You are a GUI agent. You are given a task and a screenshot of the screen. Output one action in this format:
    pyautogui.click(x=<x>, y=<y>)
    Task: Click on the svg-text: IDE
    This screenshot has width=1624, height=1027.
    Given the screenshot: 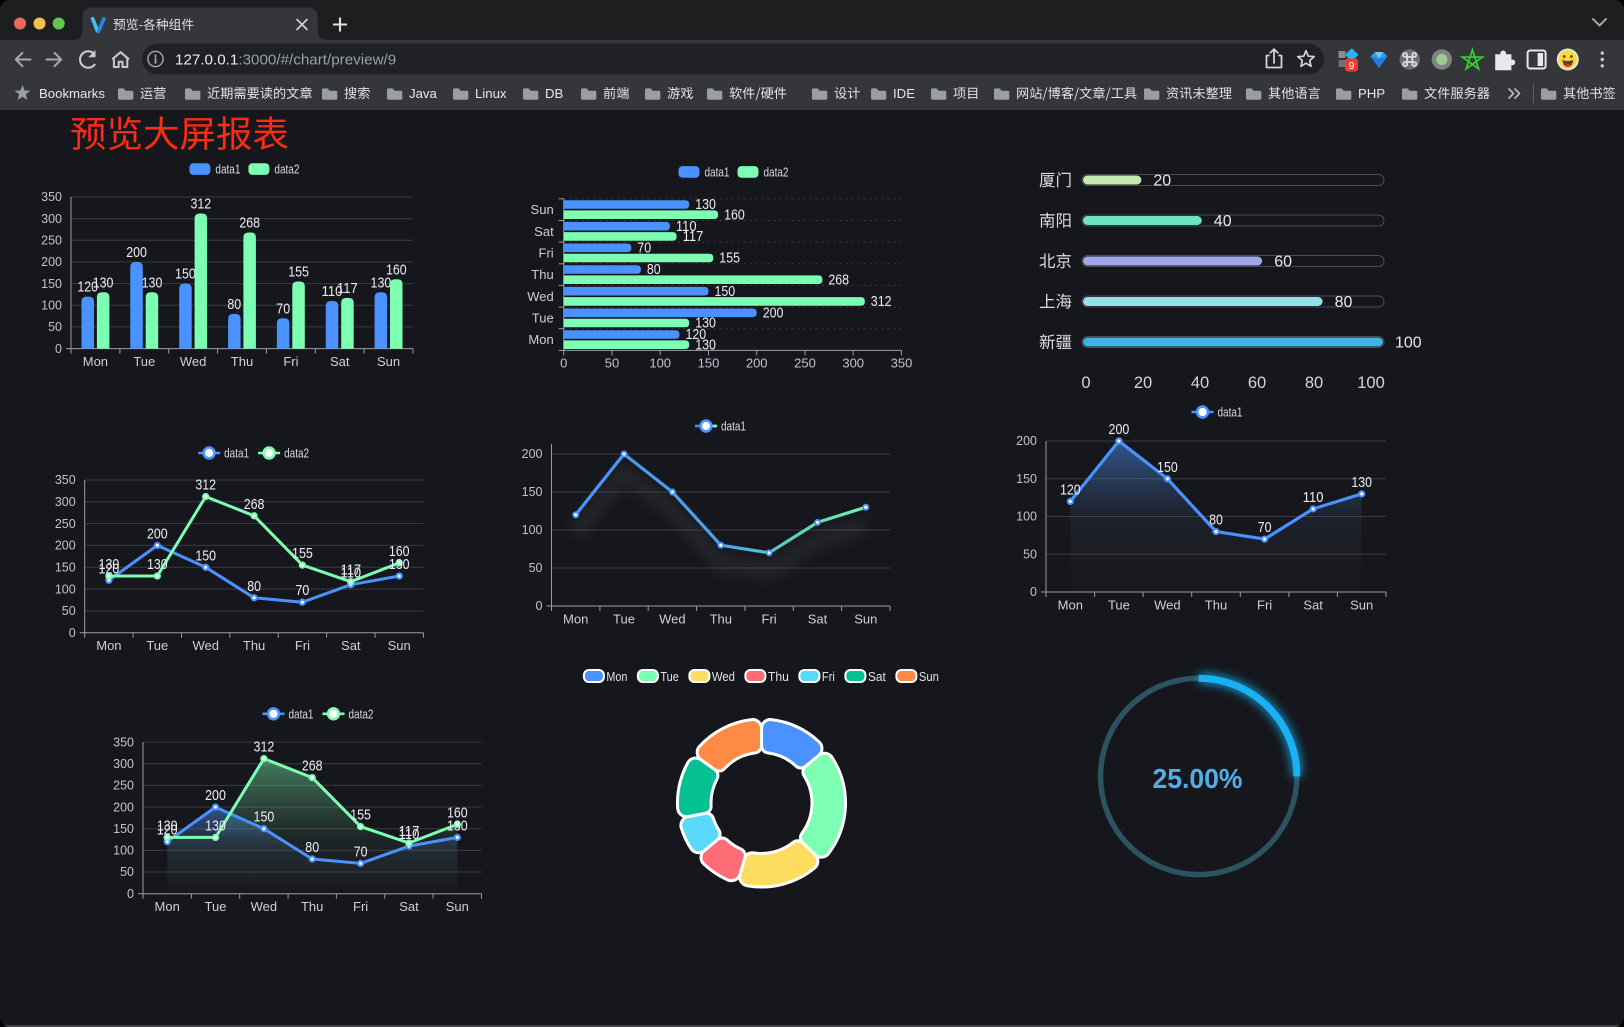 What is the action you would take?
    pyautogui.click(x=904, y=93)
    